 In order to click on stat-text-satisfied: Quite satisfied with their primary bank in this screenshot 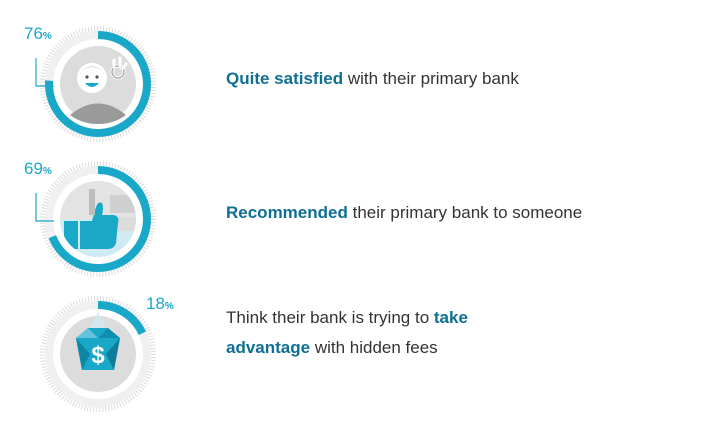, I will do `click(372, 79)`.